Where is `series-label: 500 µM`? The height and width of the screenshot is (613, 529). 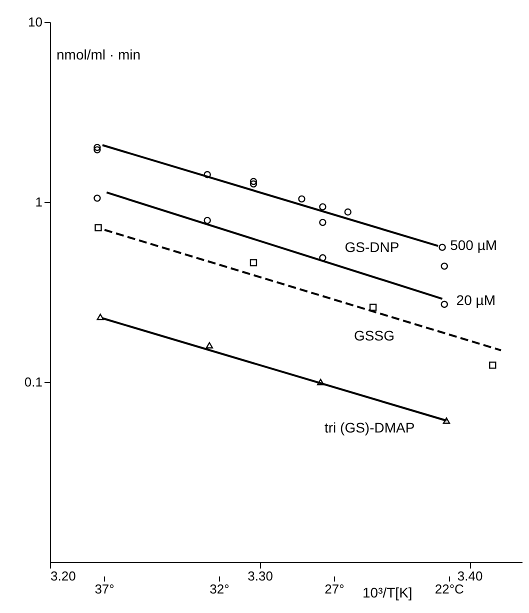
series-label: 500 µM is located at coordinates (474, 244).